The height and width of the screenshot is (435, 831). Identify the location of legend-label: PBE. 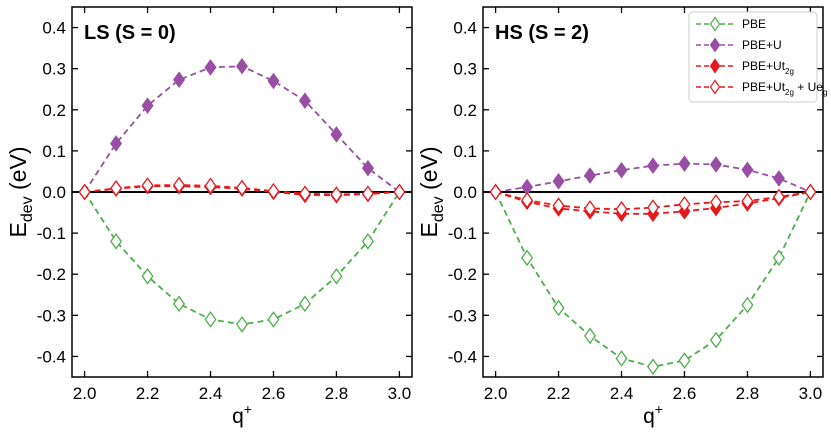
(754, 24).